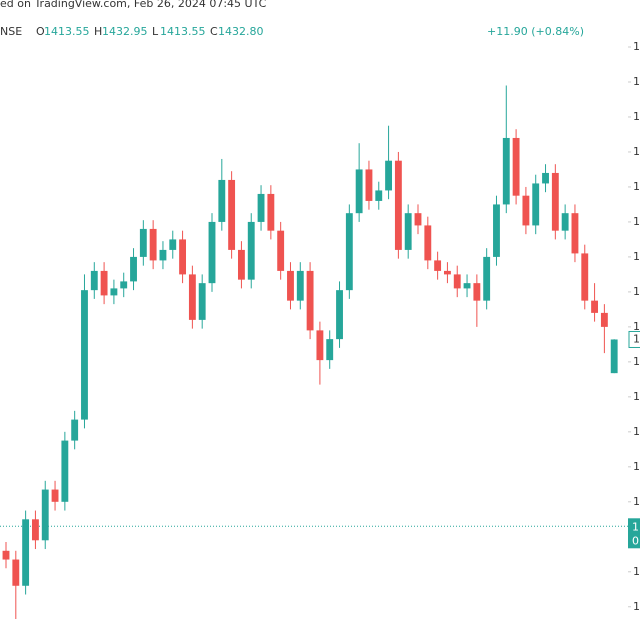 The height and width of the screenshot is (640, 640). What do you see at coordinates (40, 31) in the screenshot?
I see `ohlc-key: O` at bounding box center [40, 31].